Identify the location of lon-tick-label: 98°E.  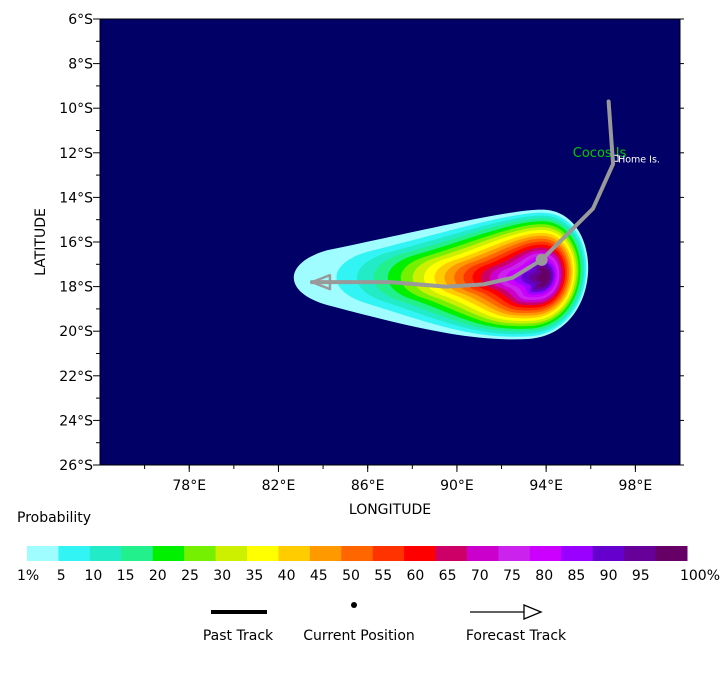
(636, 486).